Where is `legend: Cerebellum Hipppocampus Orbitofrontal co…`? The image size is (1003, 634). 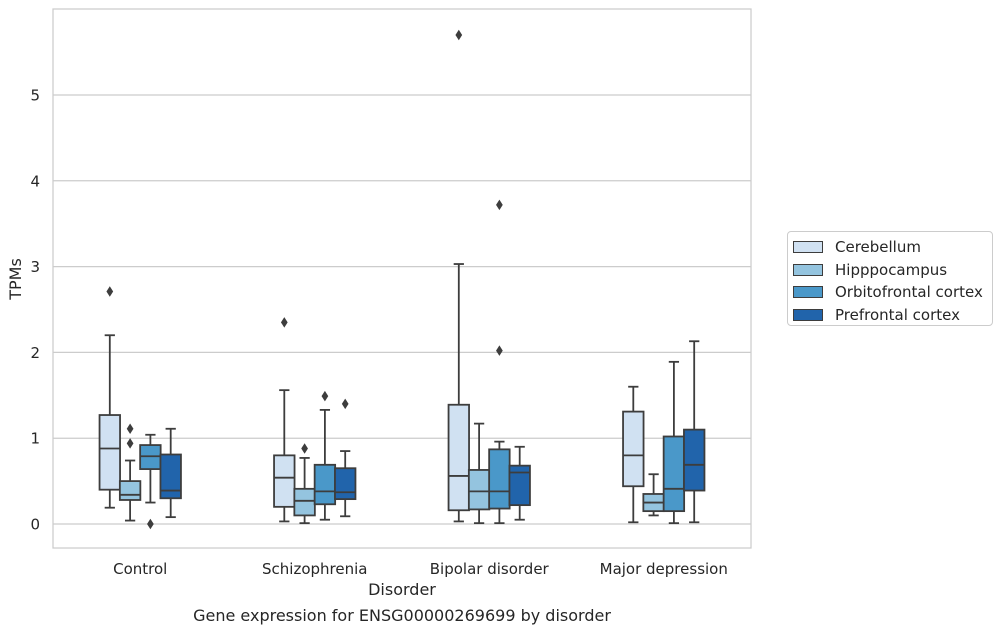 legend: Cerebellum Hipppocampus Orbitofrontal co… is located at coordinates (890, 278).